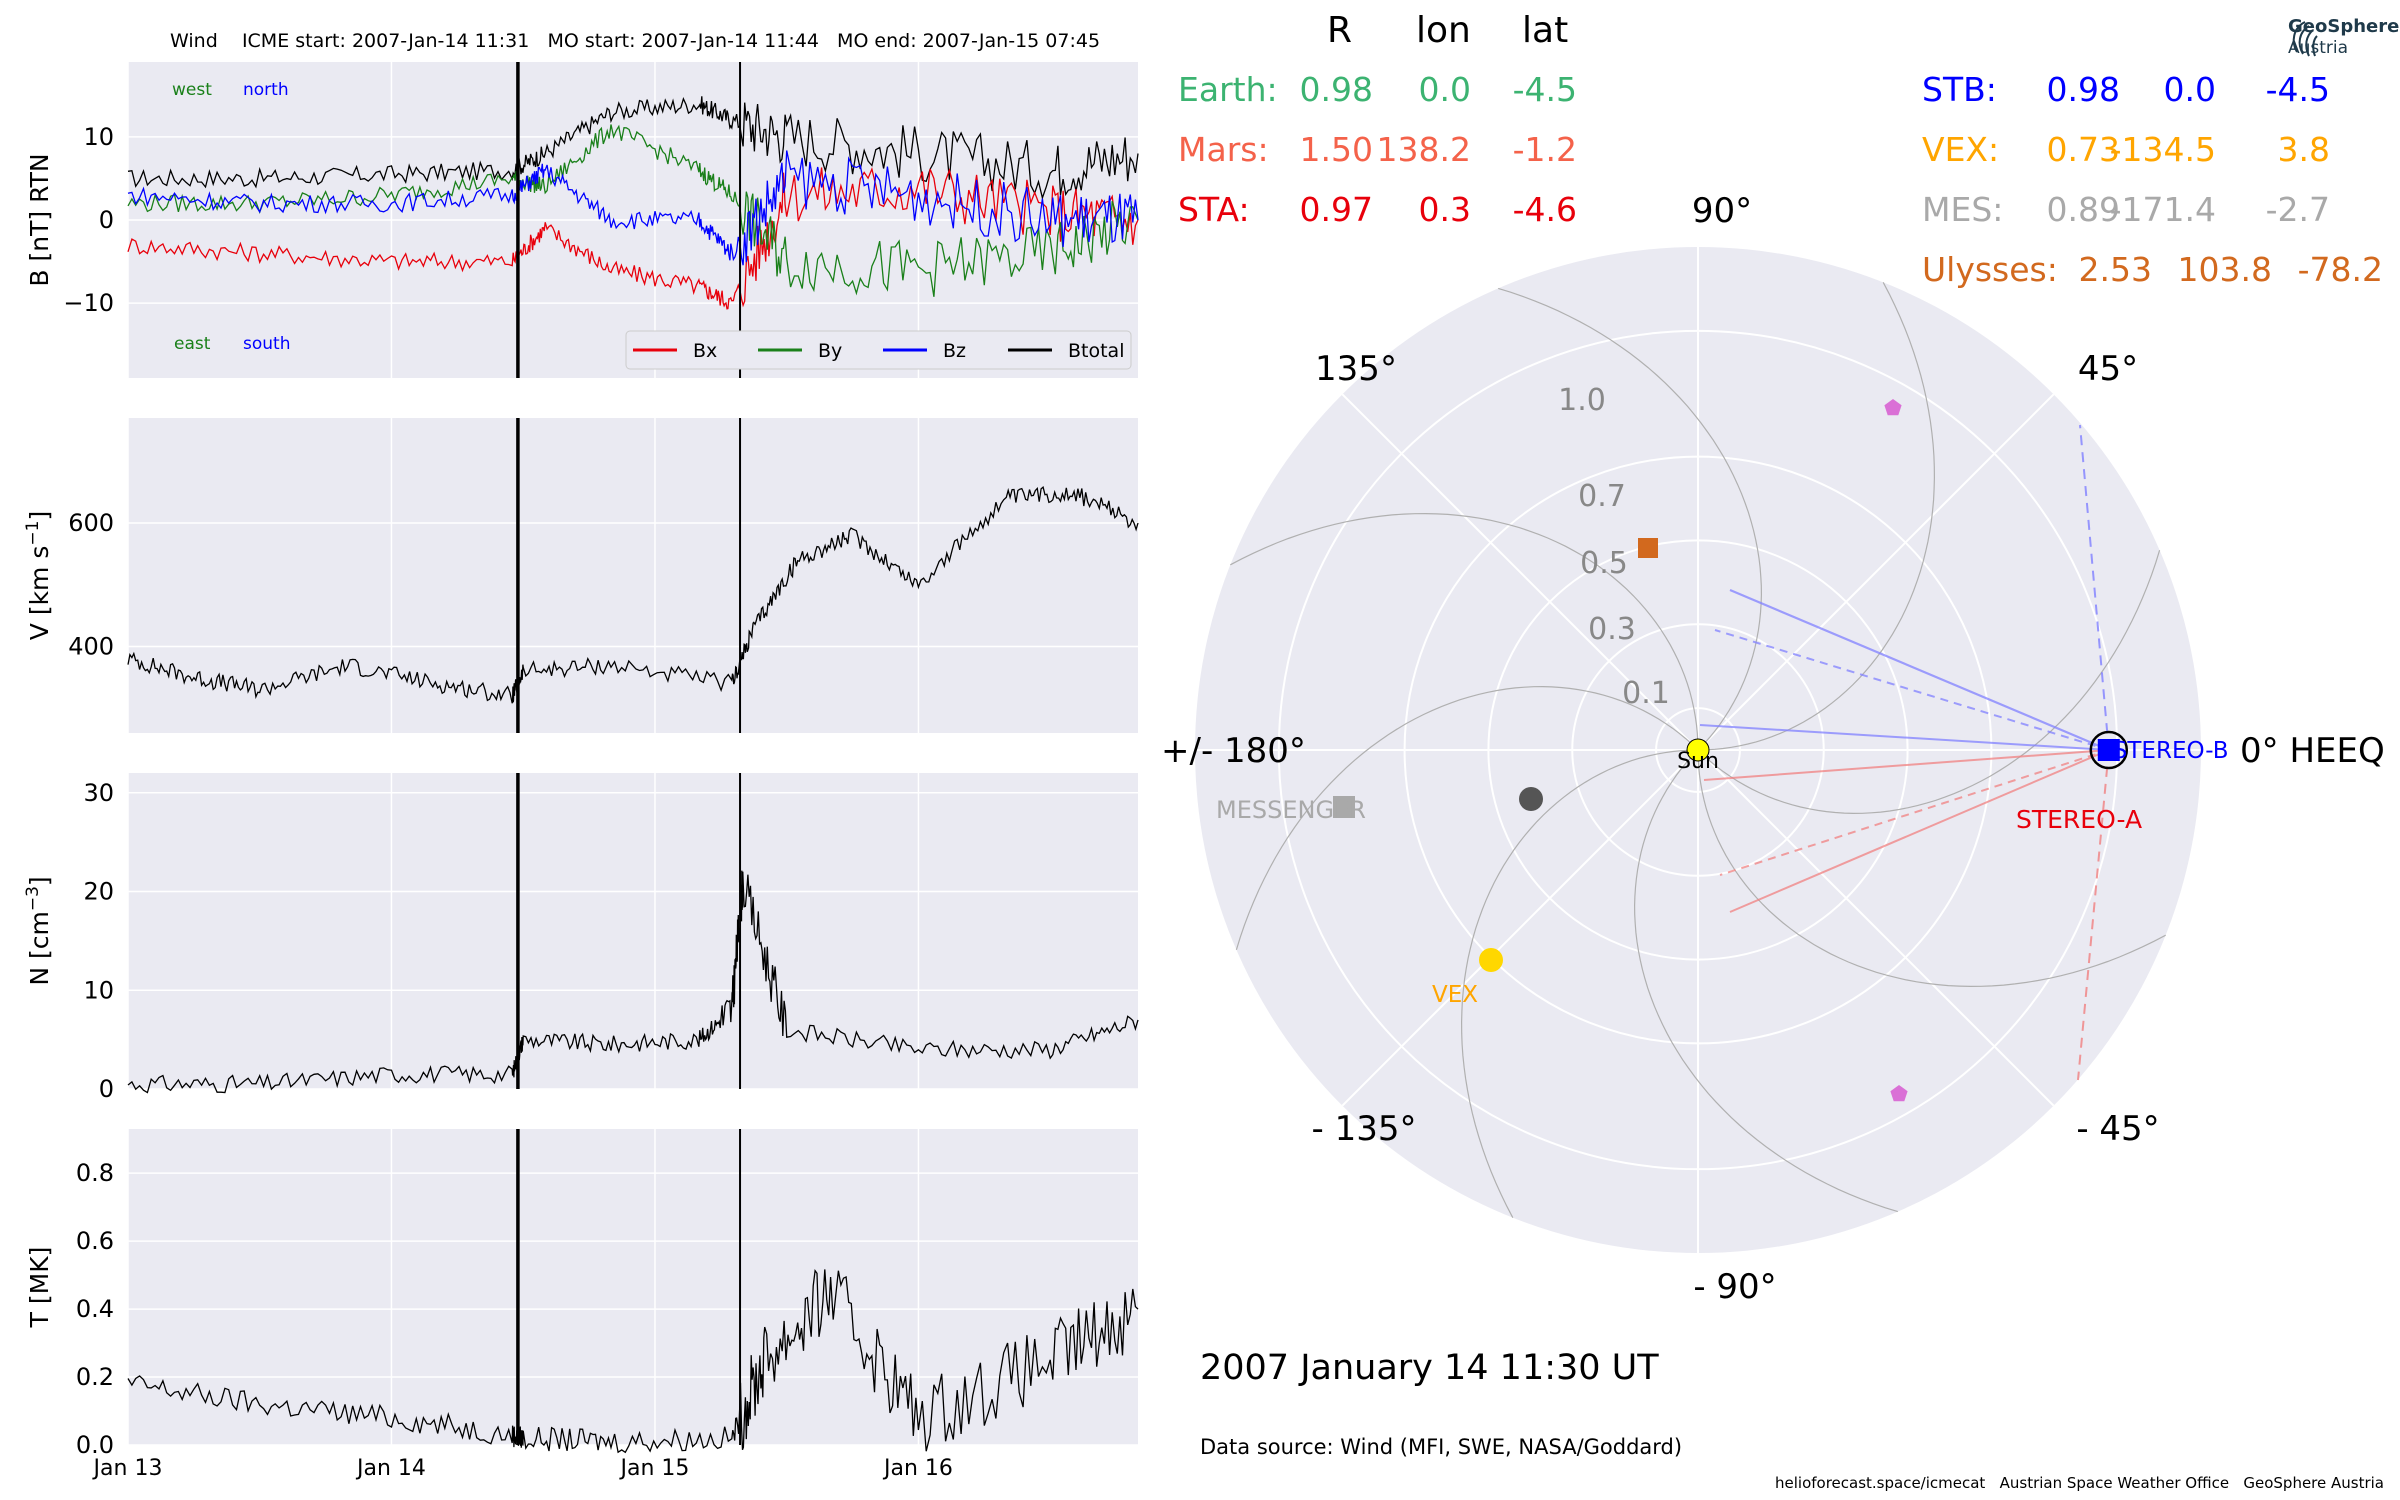  Describe the element at coordinates (1096, 351) in the screenshot. I see `legend-label-btotal: Btotal` at that location.